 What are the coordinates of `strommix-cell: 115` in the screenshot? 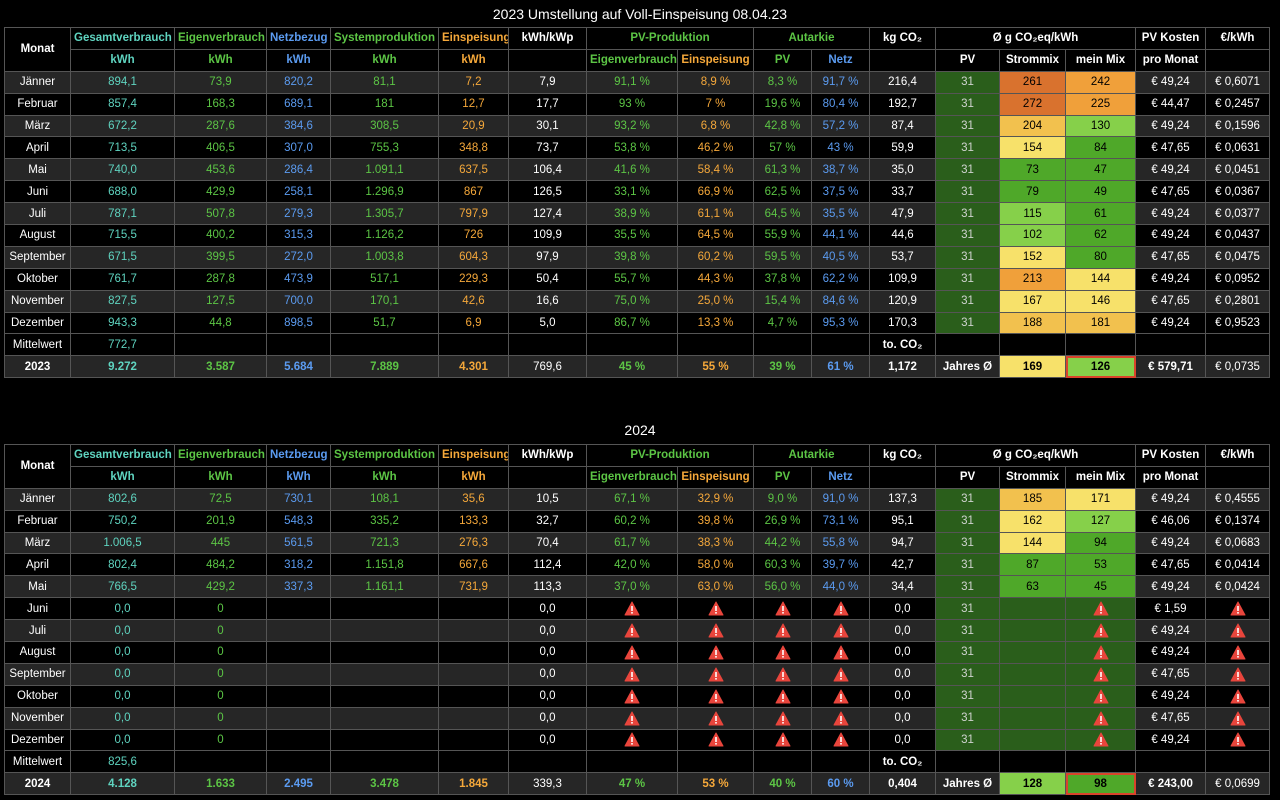 It's located at (1033, 214).